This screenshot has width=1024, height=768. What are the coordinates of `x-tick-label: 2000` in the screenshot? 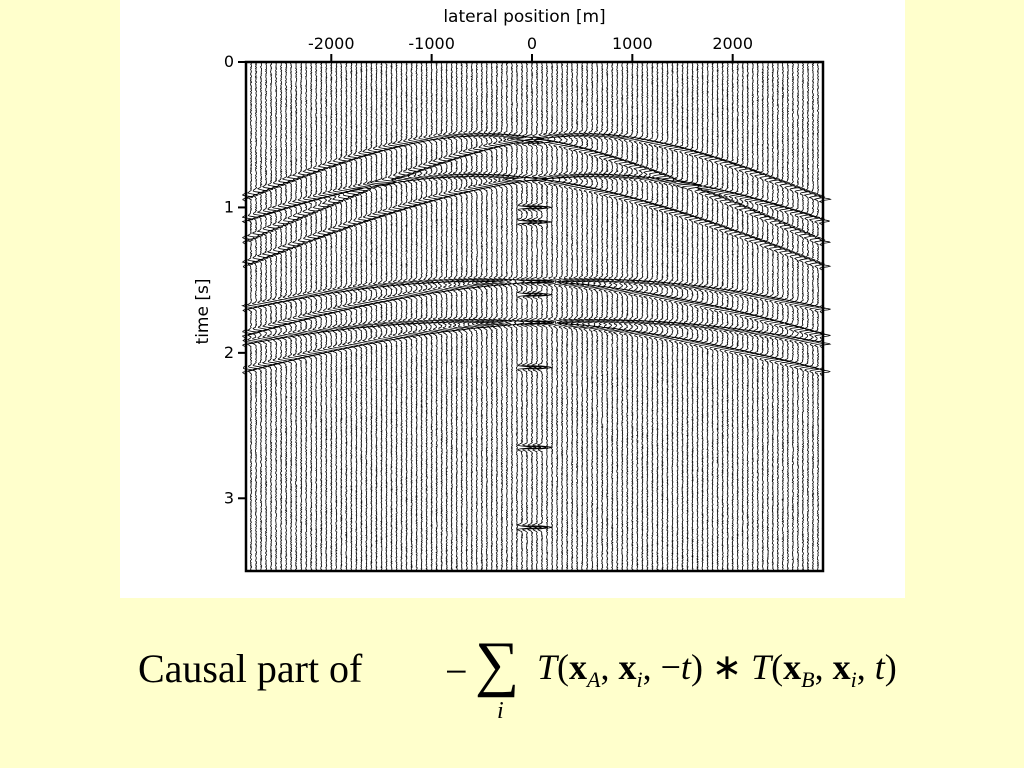 It's located at (732, 43).